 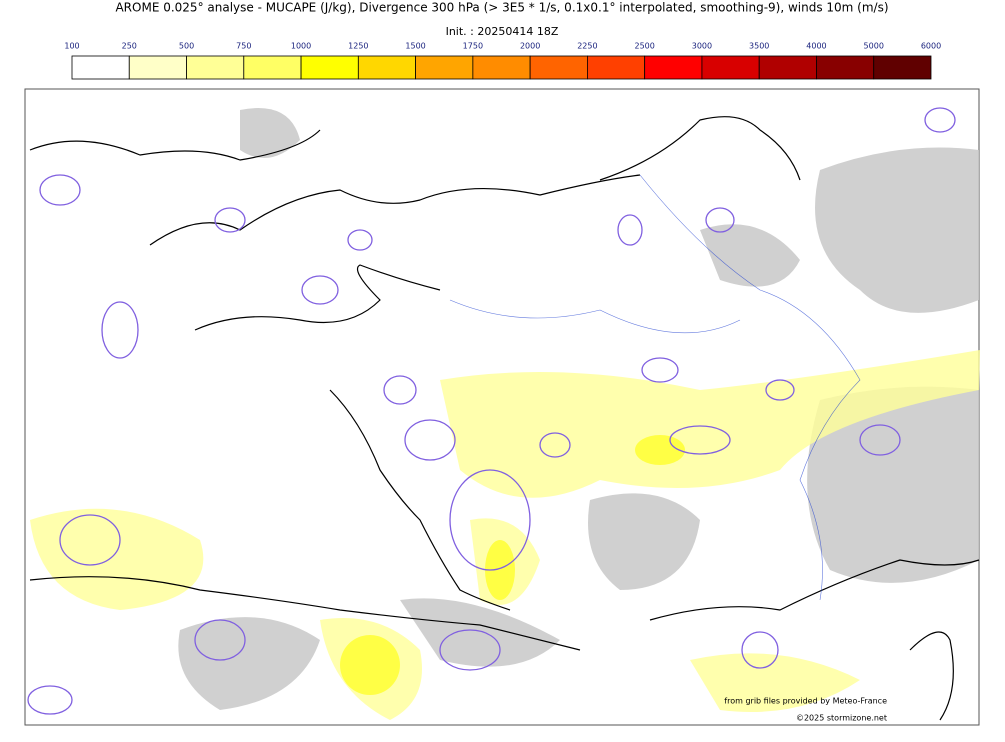 What do you see at coordinates (301, 46) in the screenshot?
I see `colorbar-label: 1000` at bounding box center [301, 46].